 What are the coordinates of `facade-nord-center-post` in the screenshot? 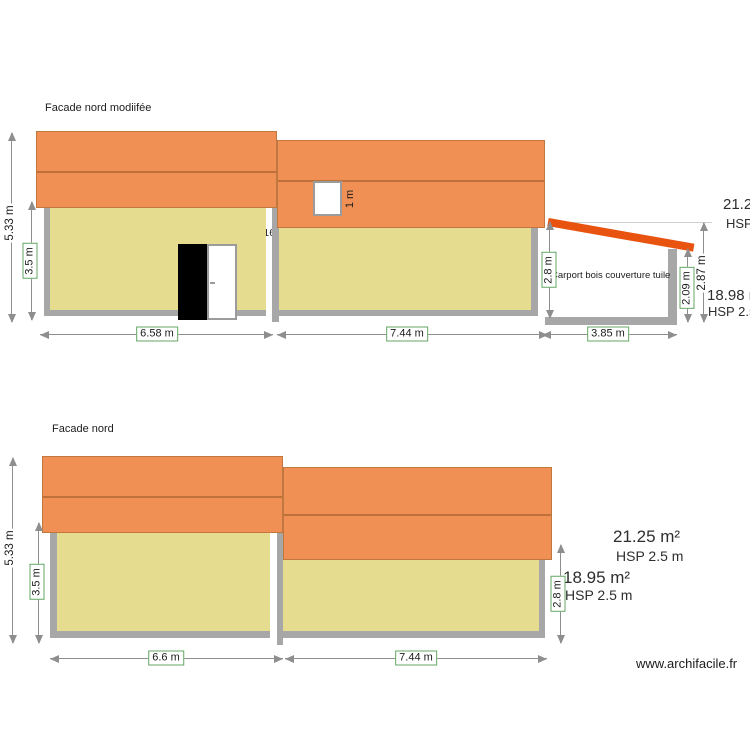 It's located at (280, 588).